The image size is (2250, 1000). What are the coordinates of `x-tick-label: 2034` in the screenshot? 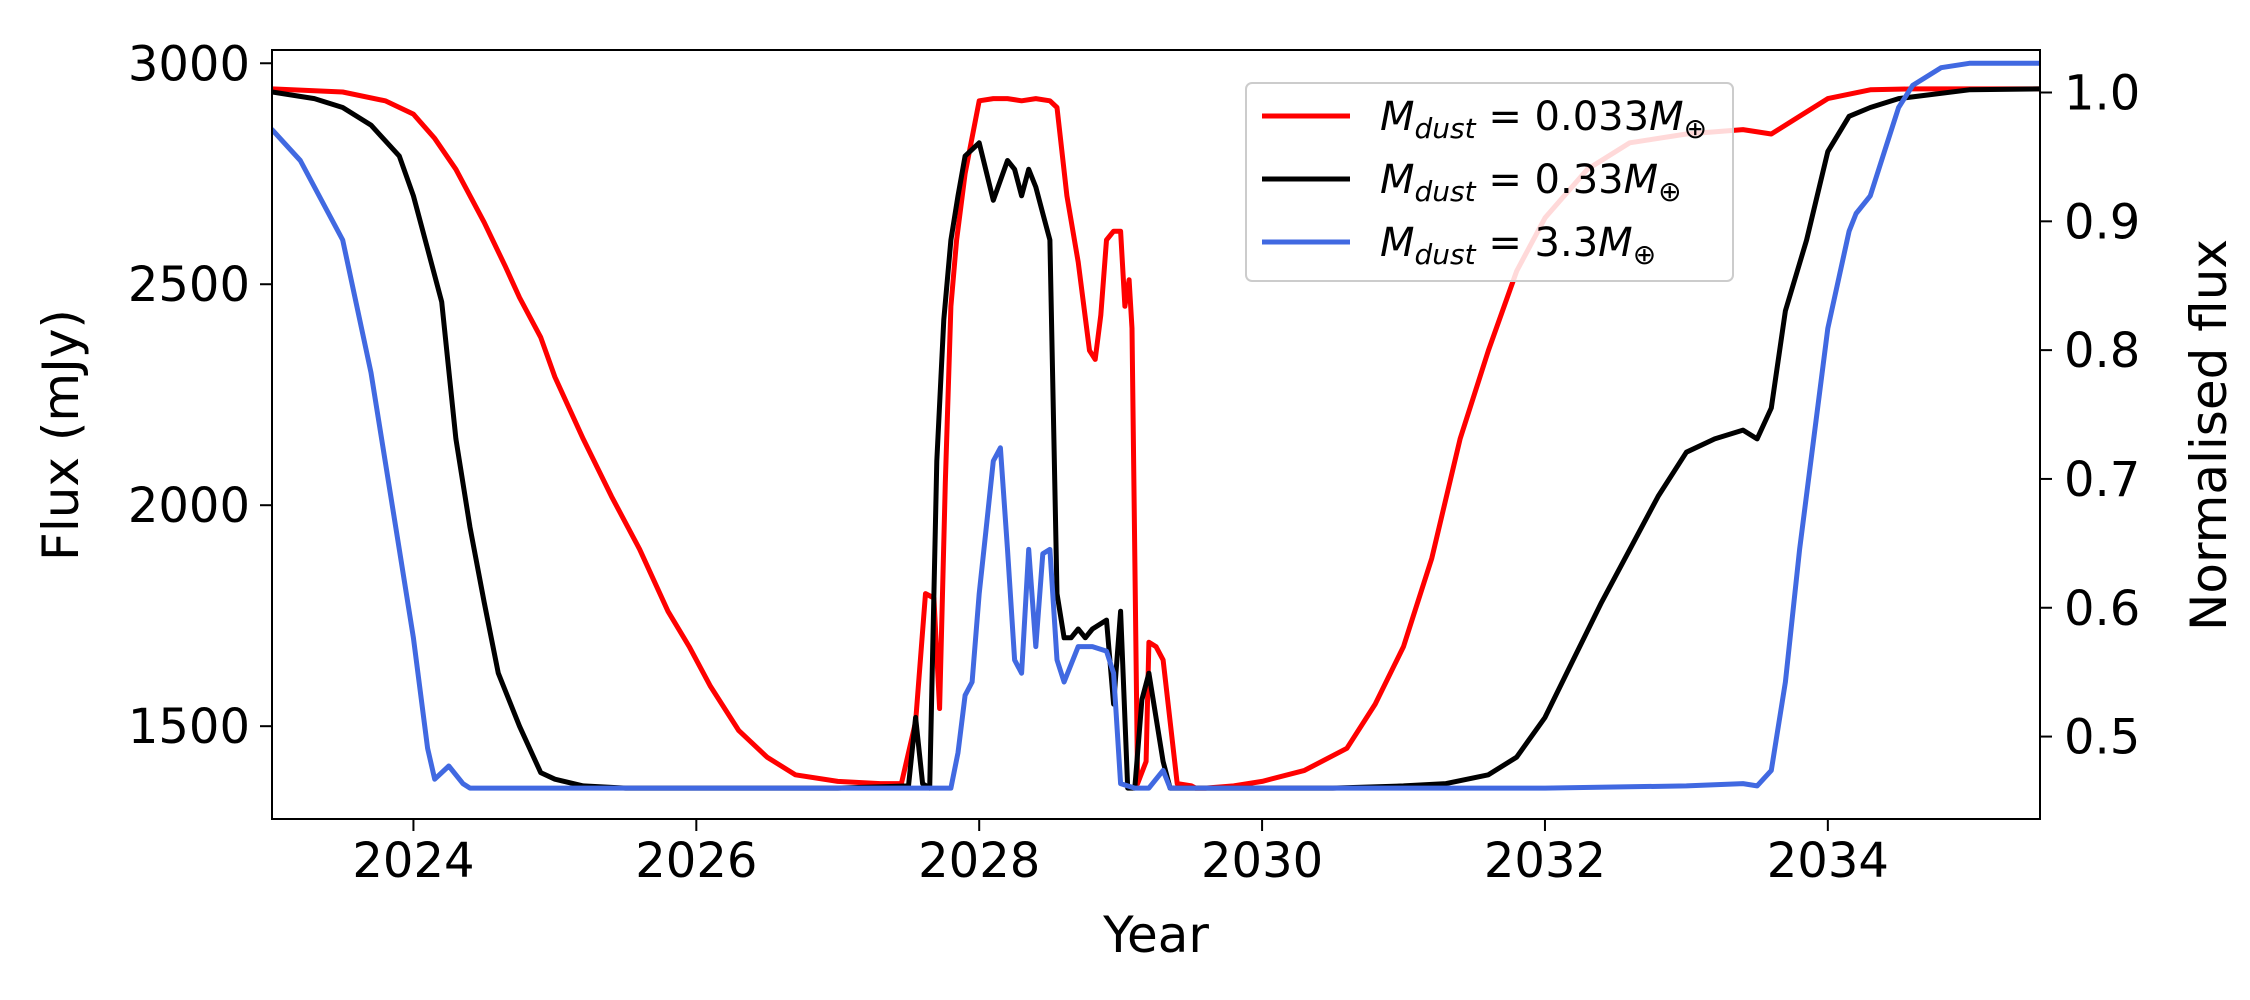 It's located at (1828, 861).